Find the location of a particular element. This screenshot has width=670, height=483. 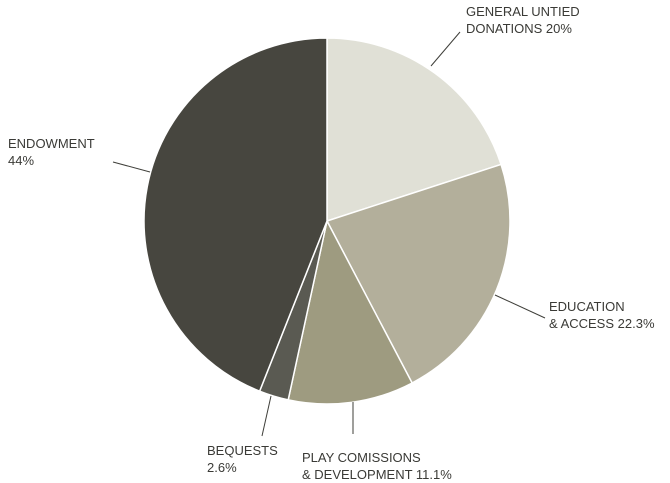

slice-label: PLAY COMISSIONS & DEVELOPMENT 11.1% is located at coordinates (377, 466).